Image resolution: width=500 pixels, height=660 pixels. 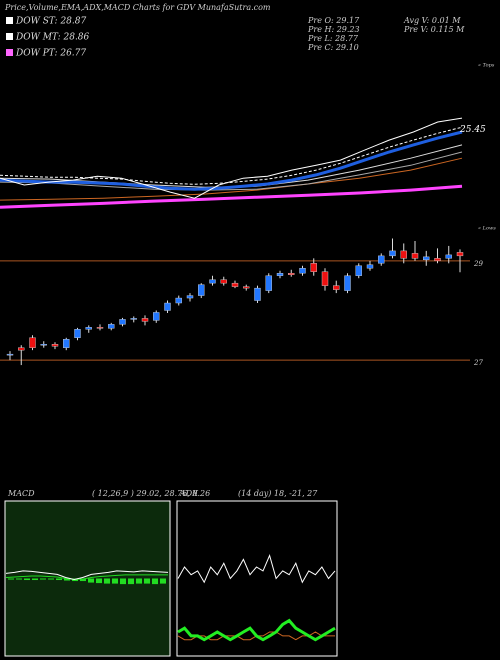 What do you see at coordinates (333, 20) in the screenshot?
I see `stat-label: Pre O: 29.17` at bounding box center [333, 20].